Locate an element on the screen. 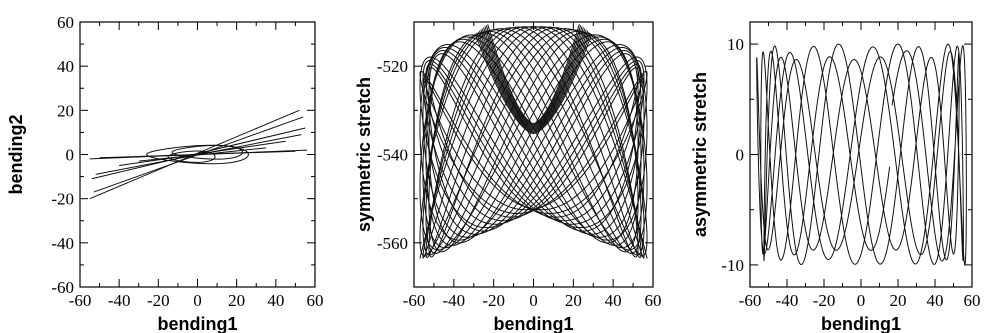  y-tick-label: -560 is located at coordinates (392, 243).